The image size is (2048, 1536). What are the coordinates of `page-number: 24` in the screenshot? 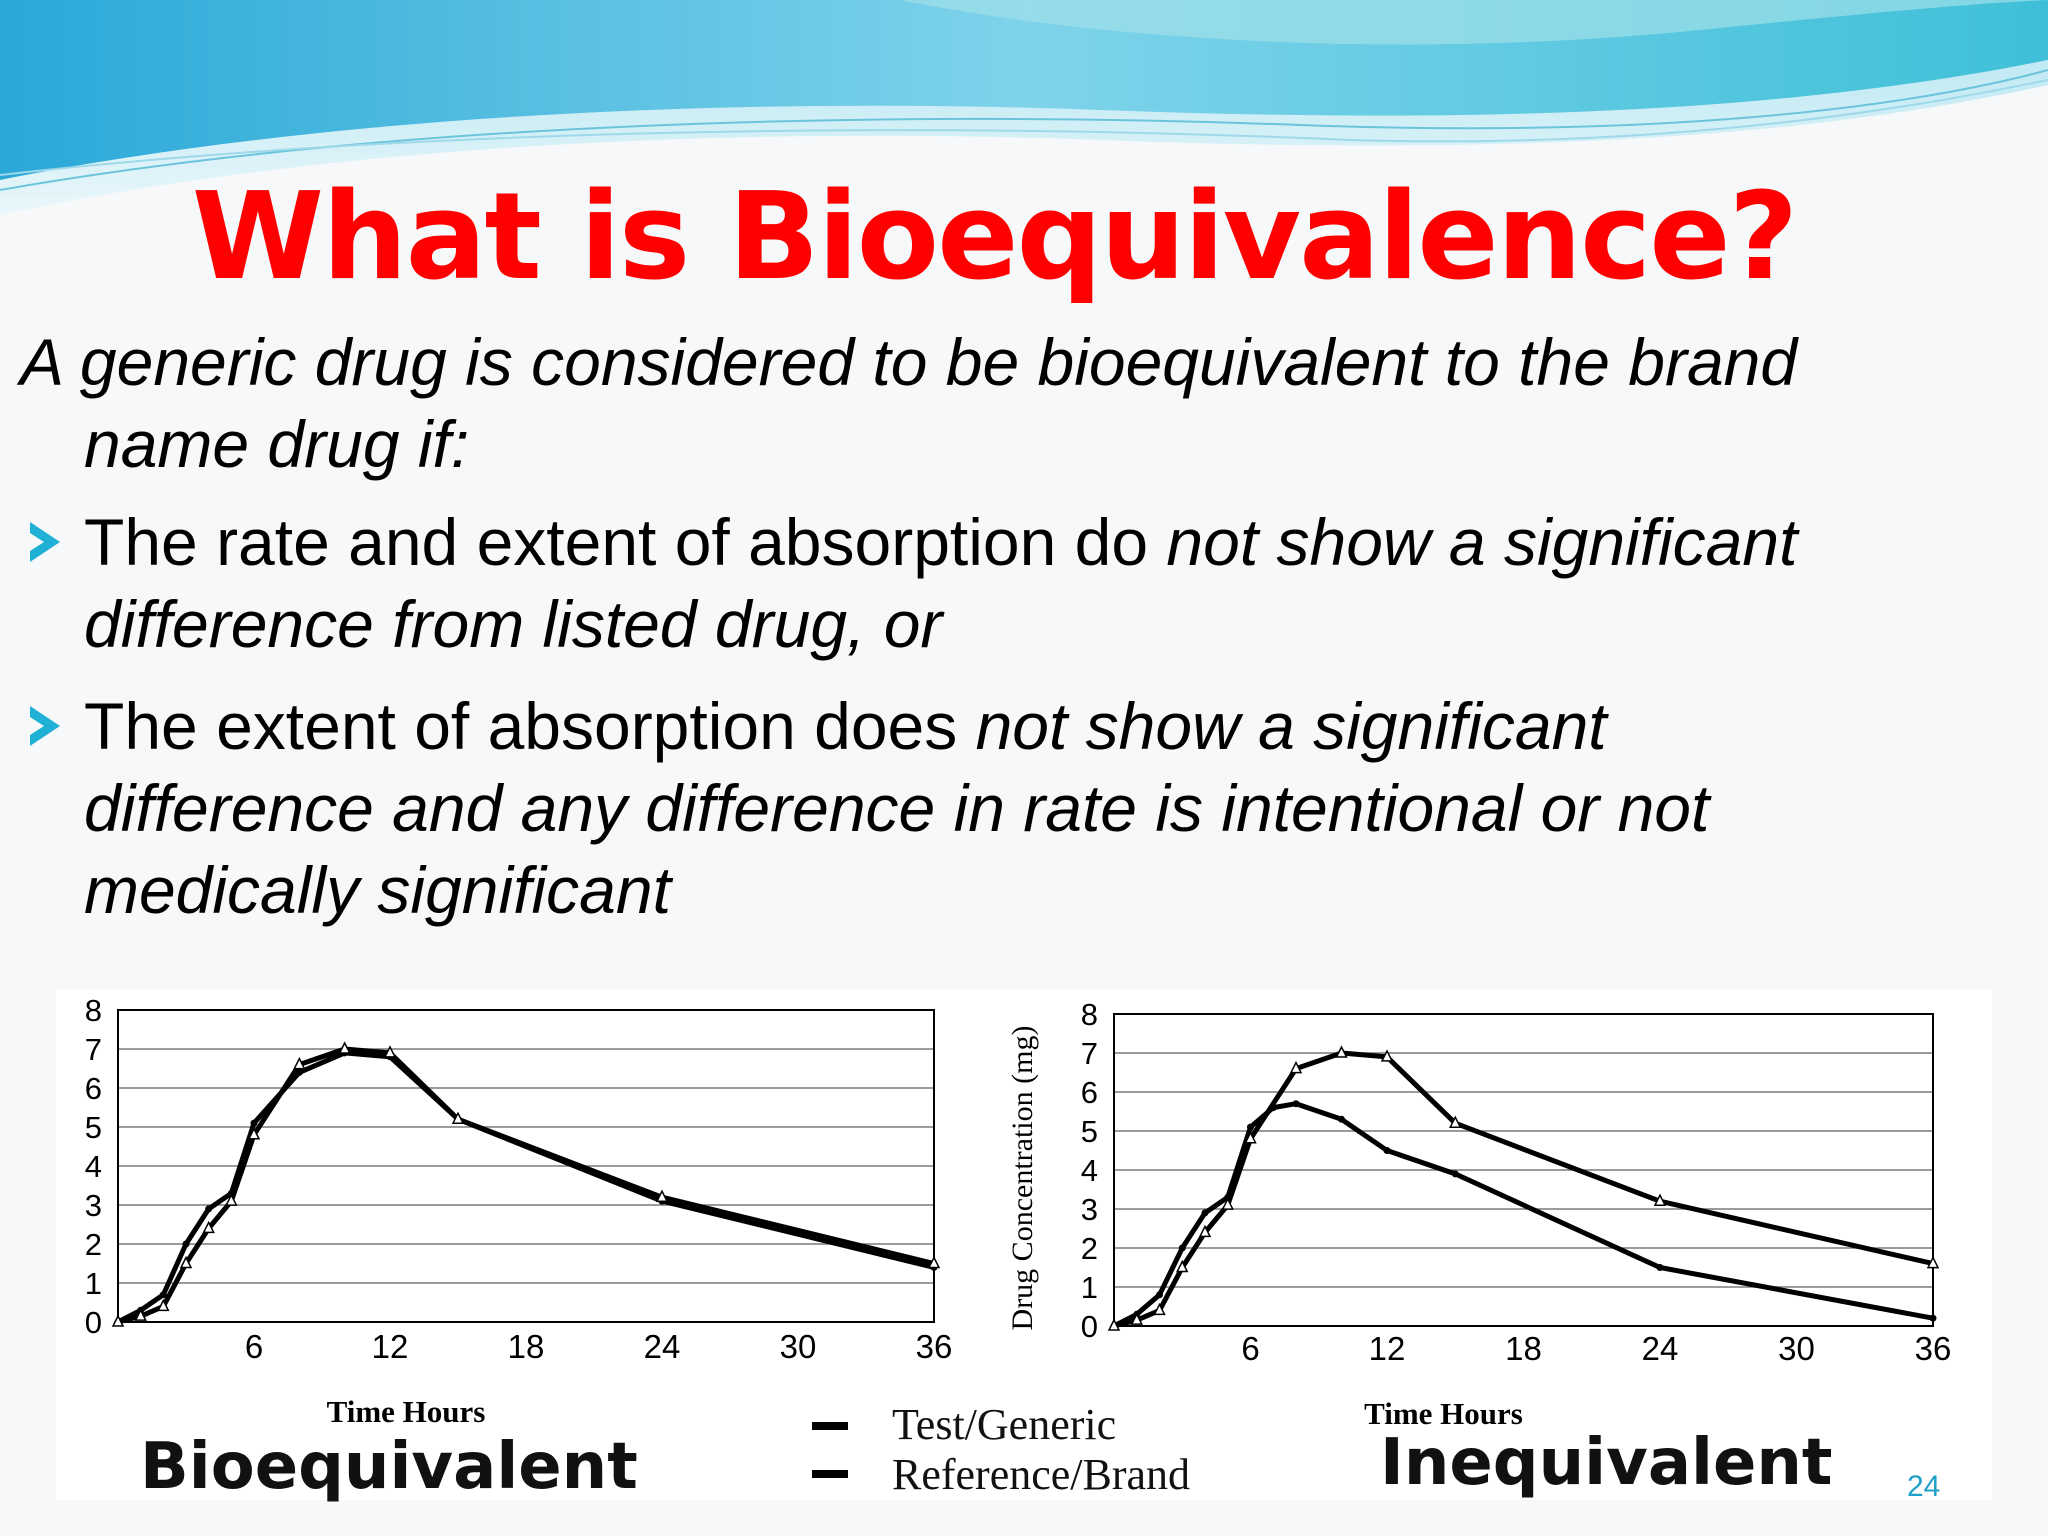 It's located at (1924, 1486).